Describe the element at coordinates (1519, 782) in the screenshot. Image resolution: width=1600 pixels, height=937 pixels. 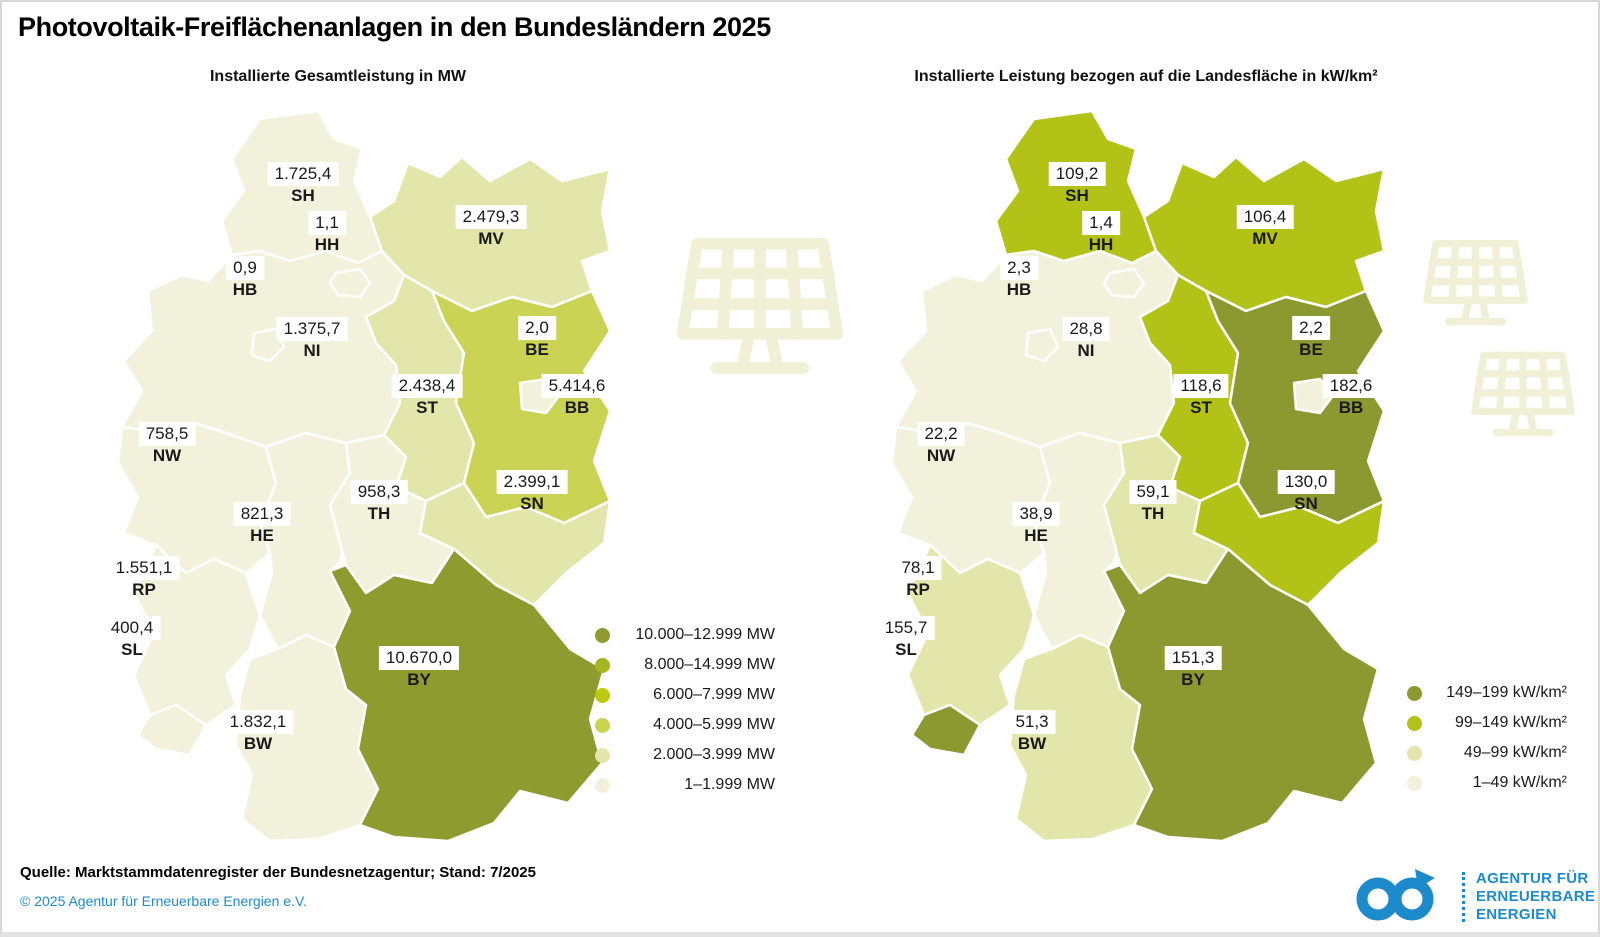
I see `legend-label: 1–49 kW/km²` at that location.